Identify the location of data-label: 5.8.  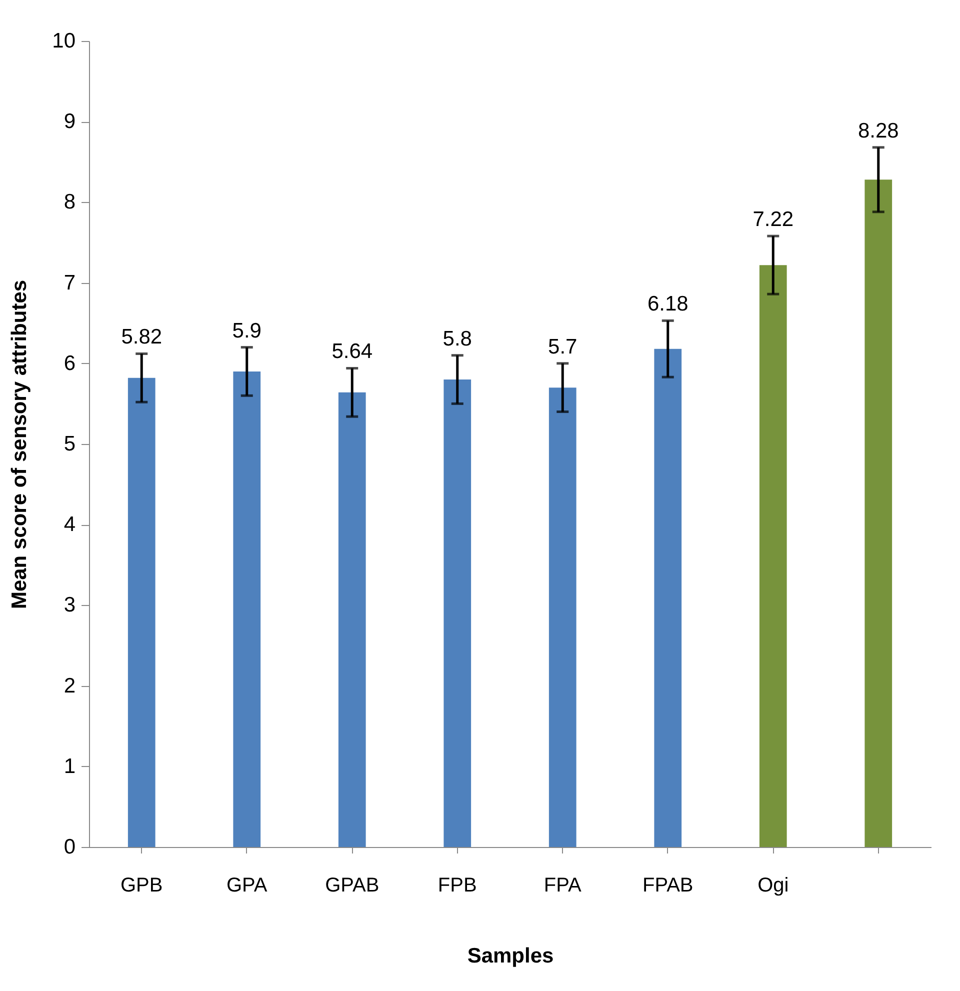
(457, 338).